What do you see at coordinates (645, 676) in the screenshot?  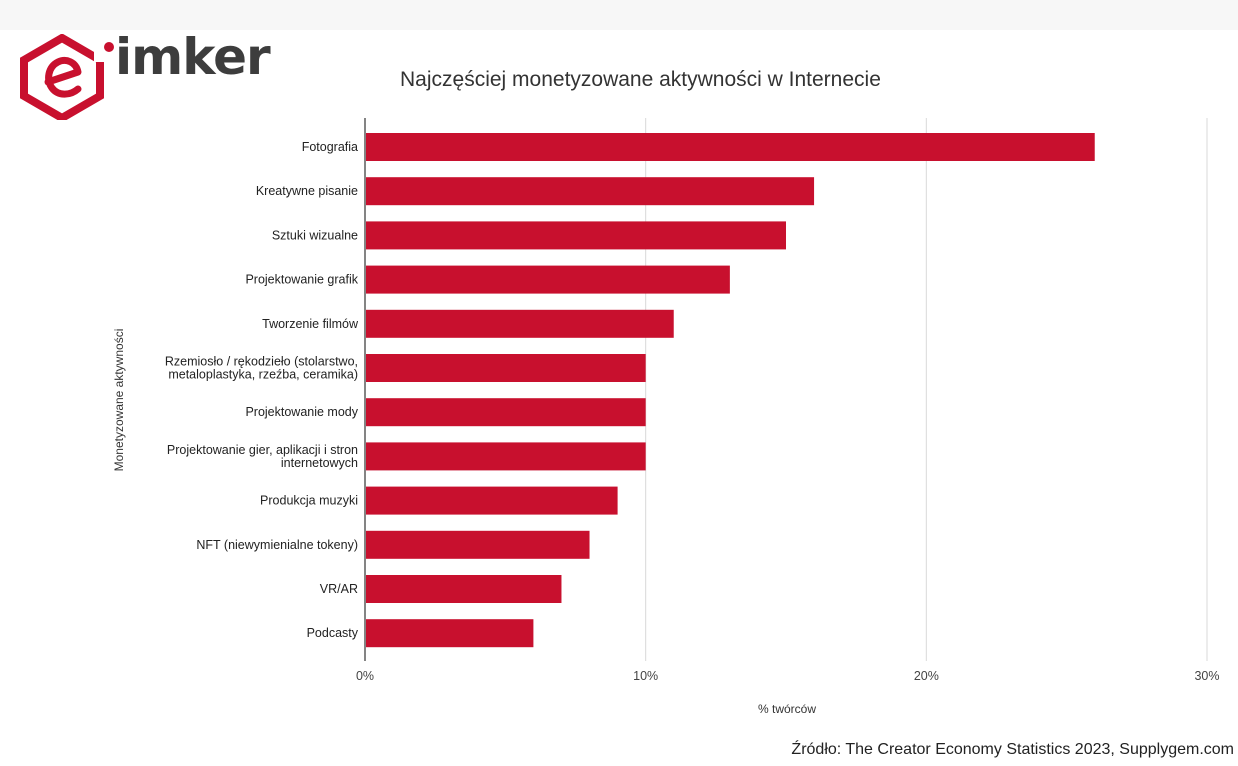 I see `x-tick-label: 10%` at bounding box center [645, 676].